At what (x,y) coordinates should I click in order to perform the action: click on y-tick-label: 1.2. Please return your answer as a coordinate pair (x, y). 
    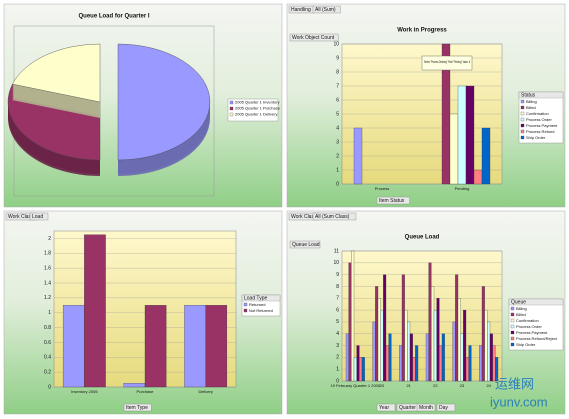
    Looking at the image, I should click on (47, 298).